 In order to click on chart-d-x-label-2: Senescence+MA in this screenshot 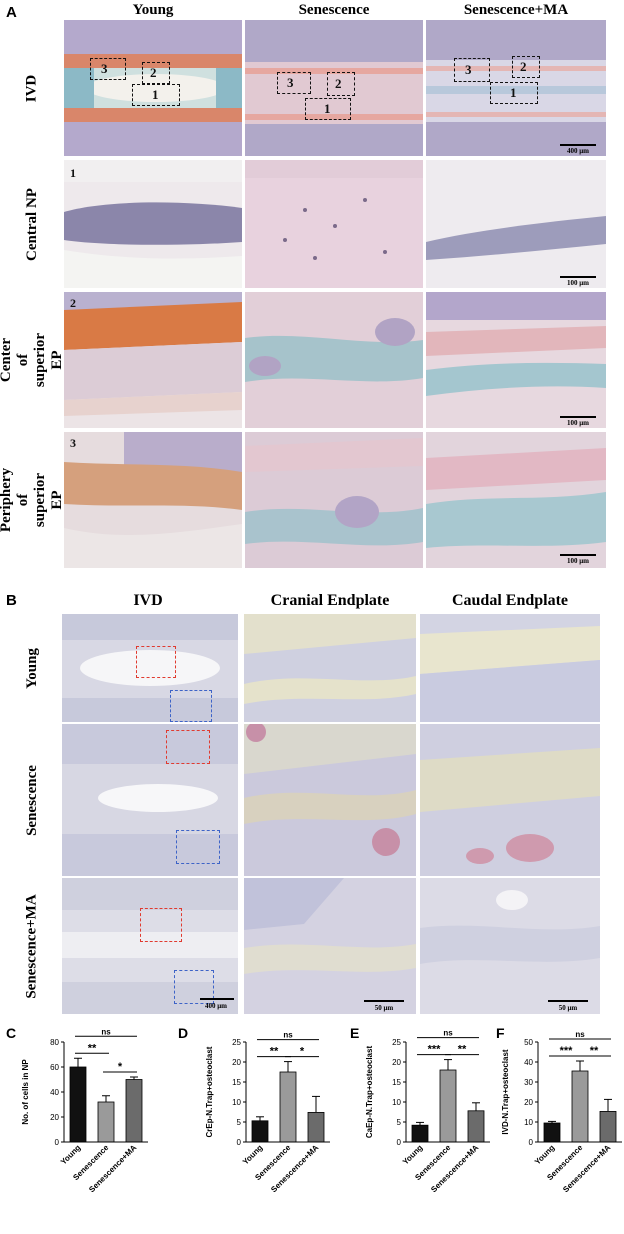, I will do `click(294, 1168)`.